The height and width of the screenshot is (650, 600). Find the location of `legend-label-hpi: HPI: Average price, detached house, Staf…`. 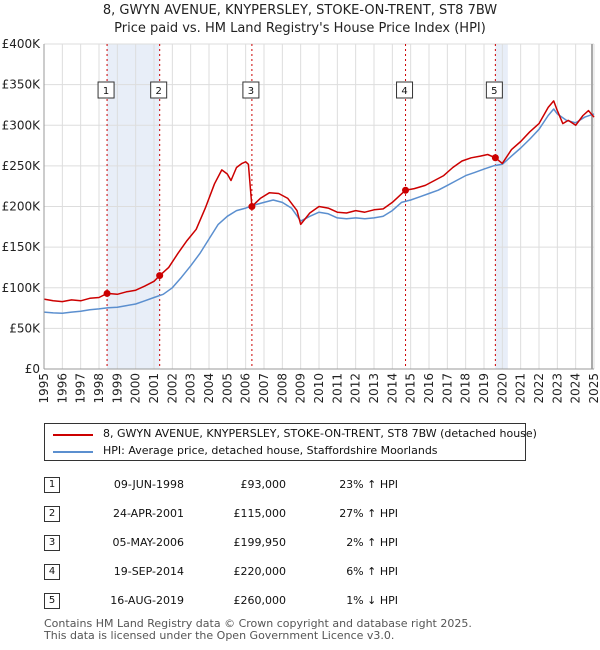

legend-label-hpi: HPI: Average price, detached house, Staf… is located at coordinates (270, 450).